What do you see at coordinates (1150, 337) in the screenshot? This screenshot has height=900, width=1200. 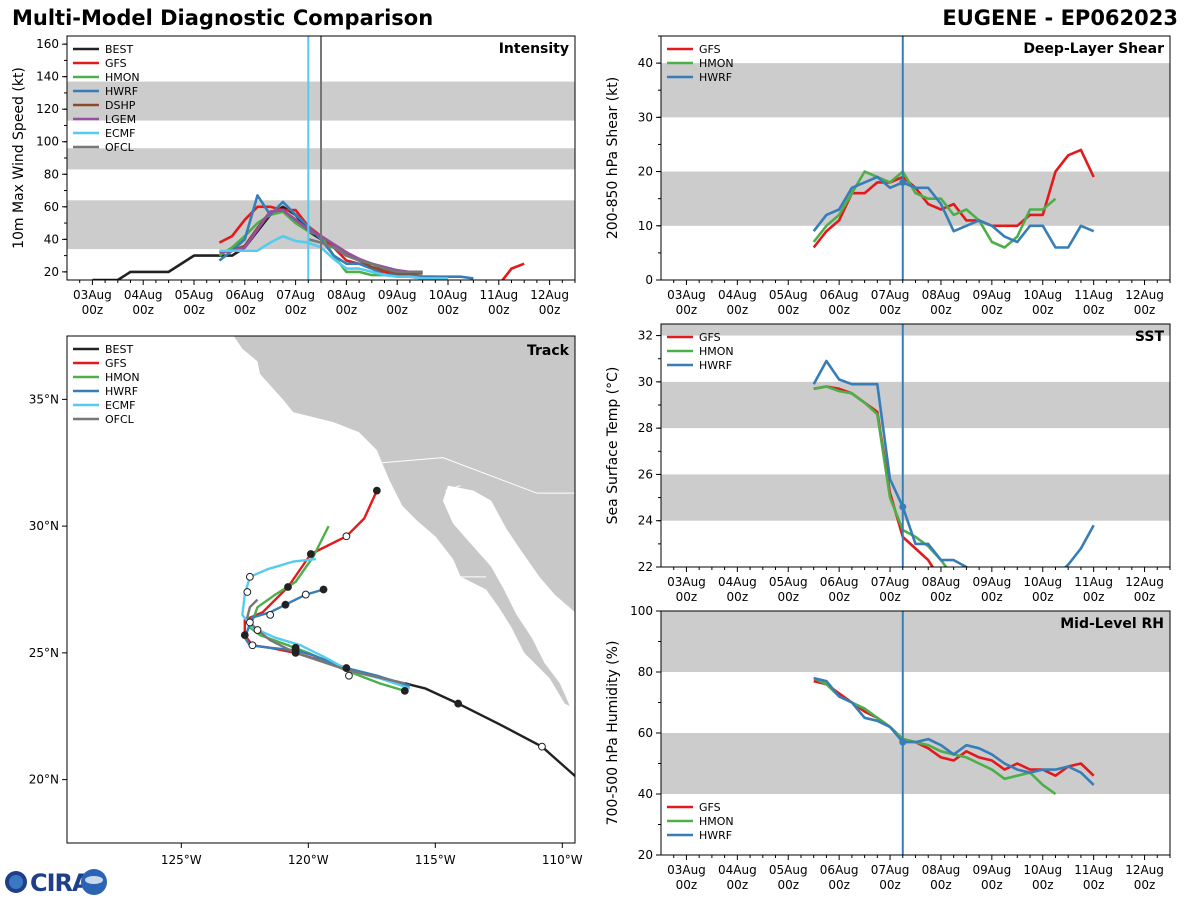 I see `panel-title: SST` at bounding box center [1150, 337].